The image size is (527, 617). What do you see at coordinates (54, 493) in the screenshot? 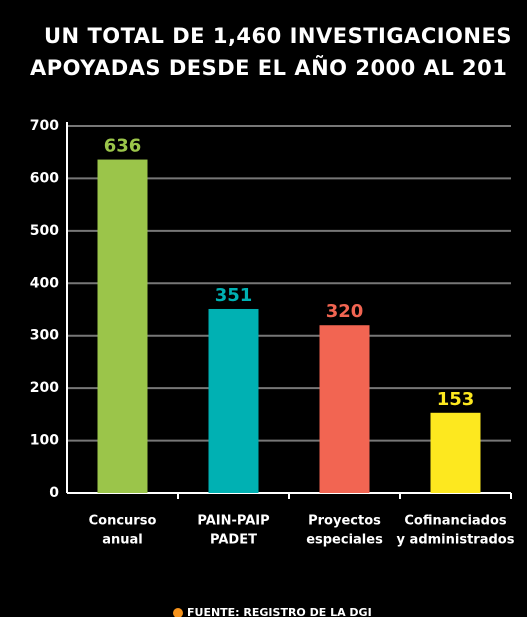
I see `y-tick-label: 0` at bounding box center [54, 493].